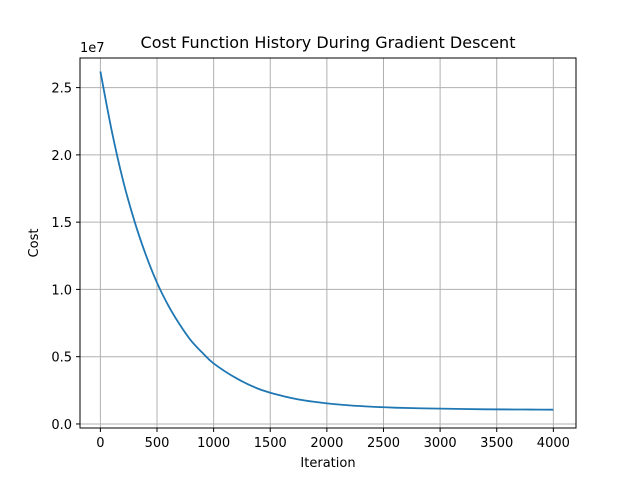 The height and width of the screenshot is (480, 640). What do you see at coordinates (34, 243) in the screenshot?
I see `y-axis-label: Cost` at bounding box center [34, 243].